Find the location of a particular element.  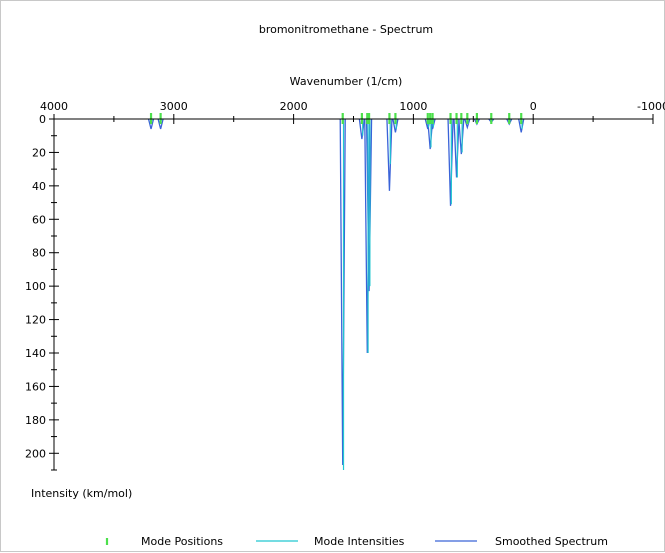

x-tick-label: 4000 is located at coordinates (54, 106).